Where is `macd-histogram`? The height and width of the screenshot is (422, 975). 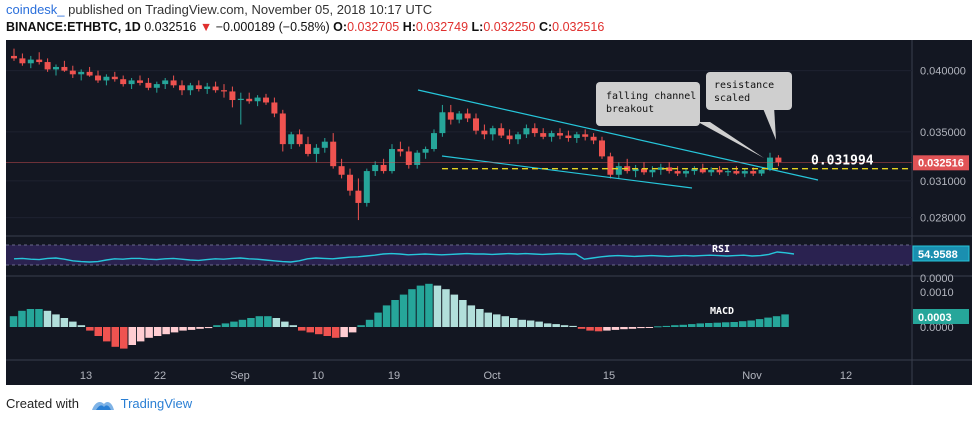
macd-histogram is located at coordinates (399, 316).